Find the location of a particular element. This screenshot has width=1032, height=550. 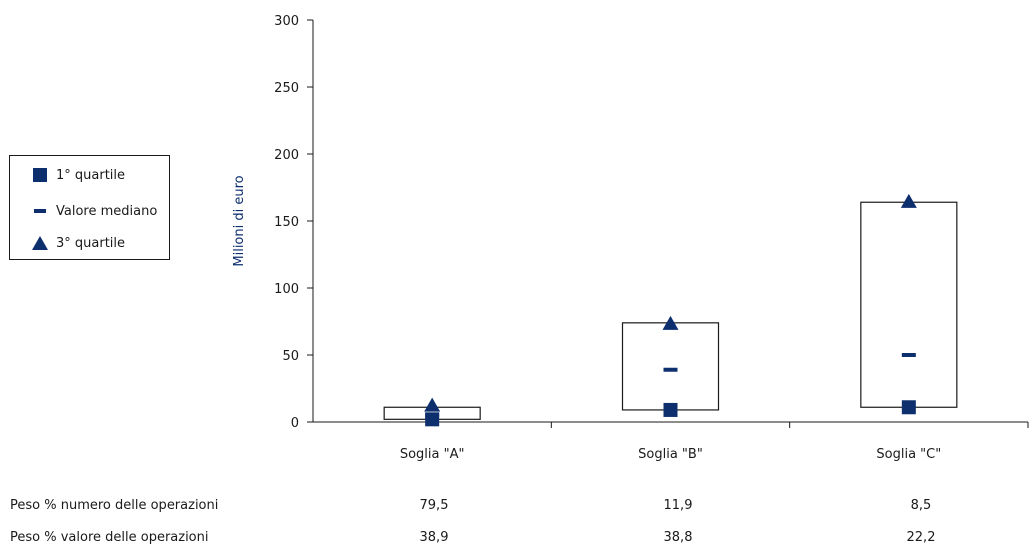

y-tick-label: 300 is located at coordinates (286, 21).